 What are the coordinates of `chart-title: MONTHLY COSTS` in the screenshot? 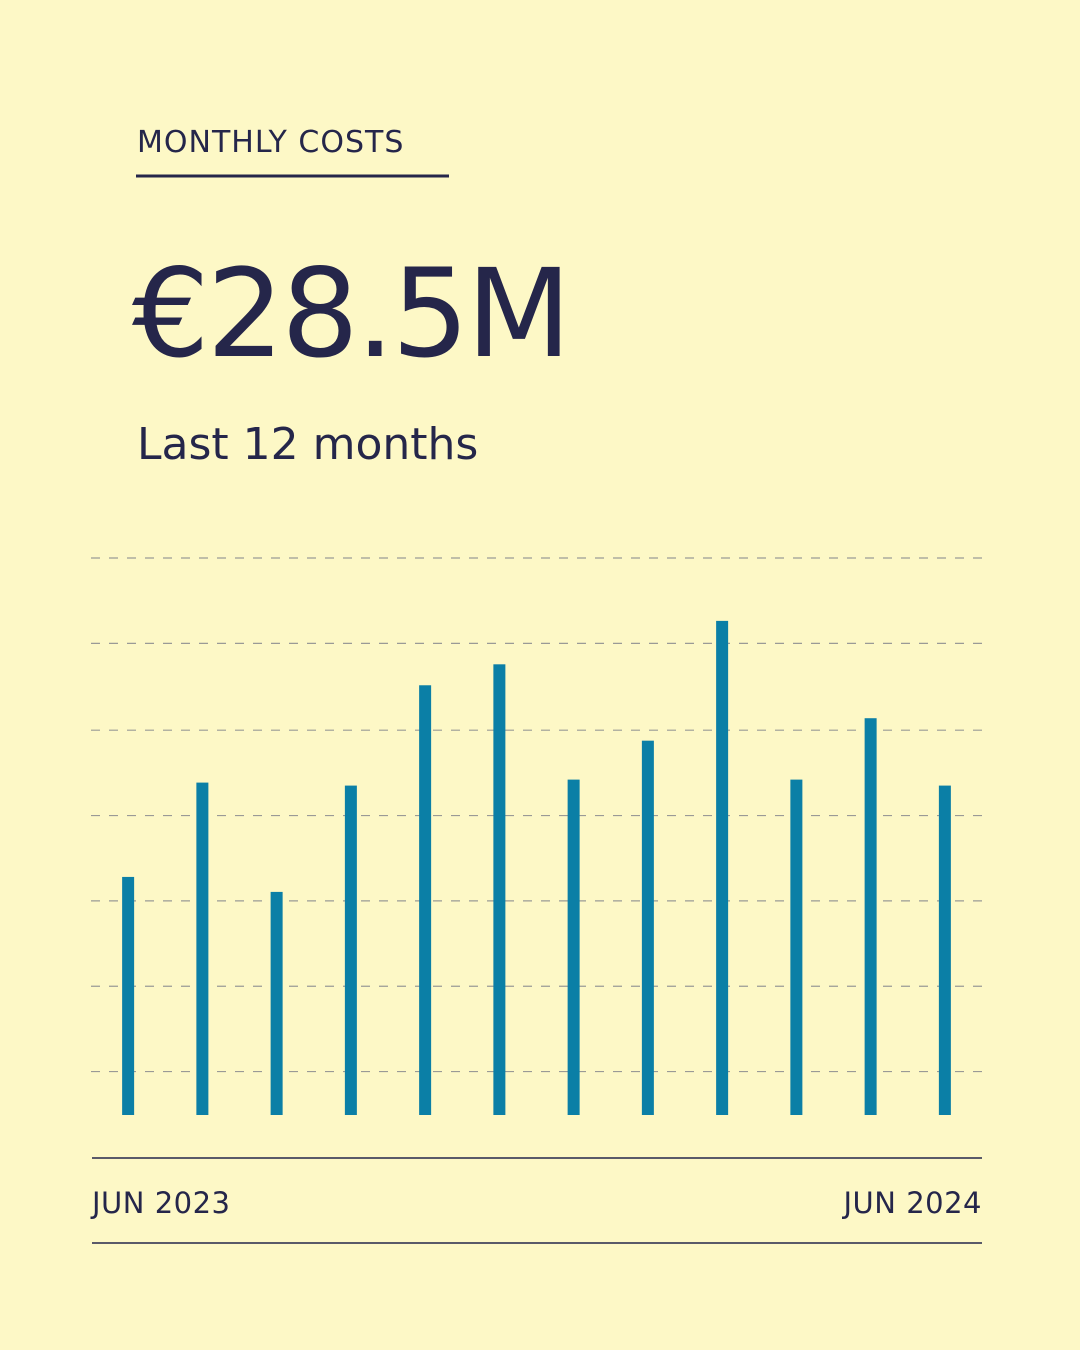 It's located at (270, 142).